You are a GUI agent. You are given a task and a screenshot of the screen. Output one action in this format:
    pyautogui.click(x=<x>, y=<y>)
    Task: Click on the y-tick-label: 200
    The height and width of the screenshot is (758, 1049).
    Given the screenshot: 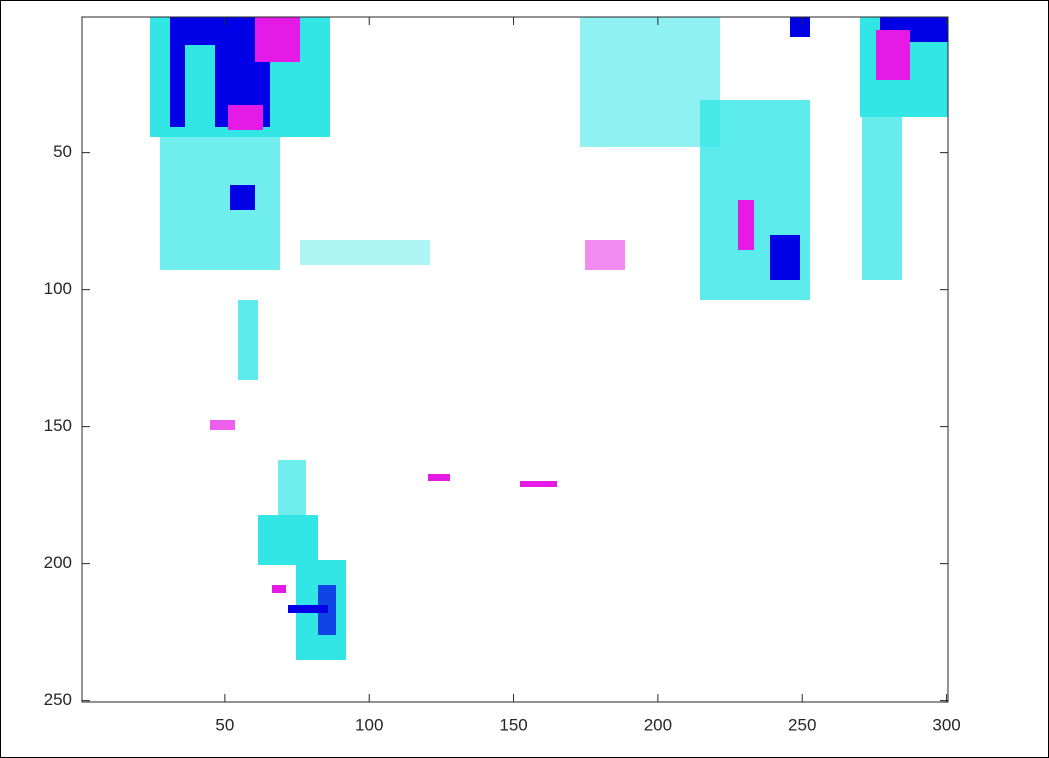 What is the action you would take?
    pyautogui.click(x=58, y=562)
    